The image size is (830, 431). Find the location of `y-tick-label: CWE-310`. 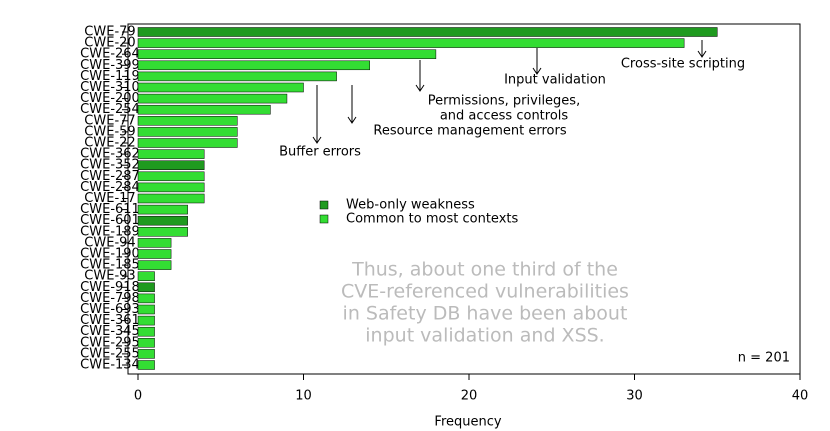

y-tick-label: CWE-310 is located at coordinates (110, 87).